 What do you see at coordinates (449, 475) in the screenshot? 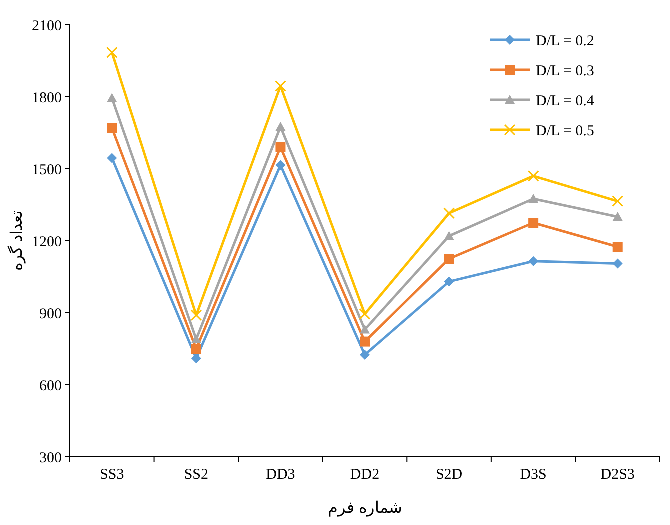
I see `x-tick-label: S2D` at bounding box center [449, 475].